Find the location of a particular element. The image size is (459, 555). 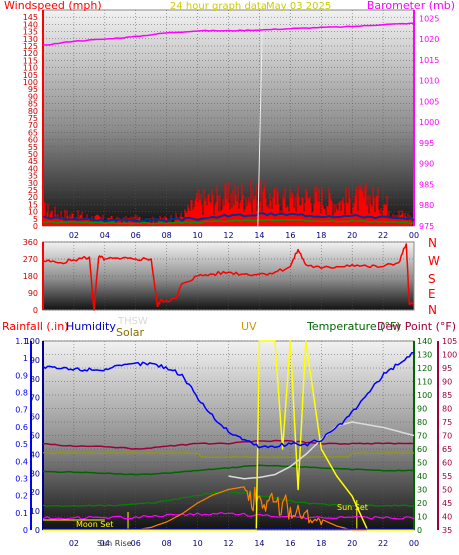

rainfall-tick-label: 0 is located at coordinates (25, 530).